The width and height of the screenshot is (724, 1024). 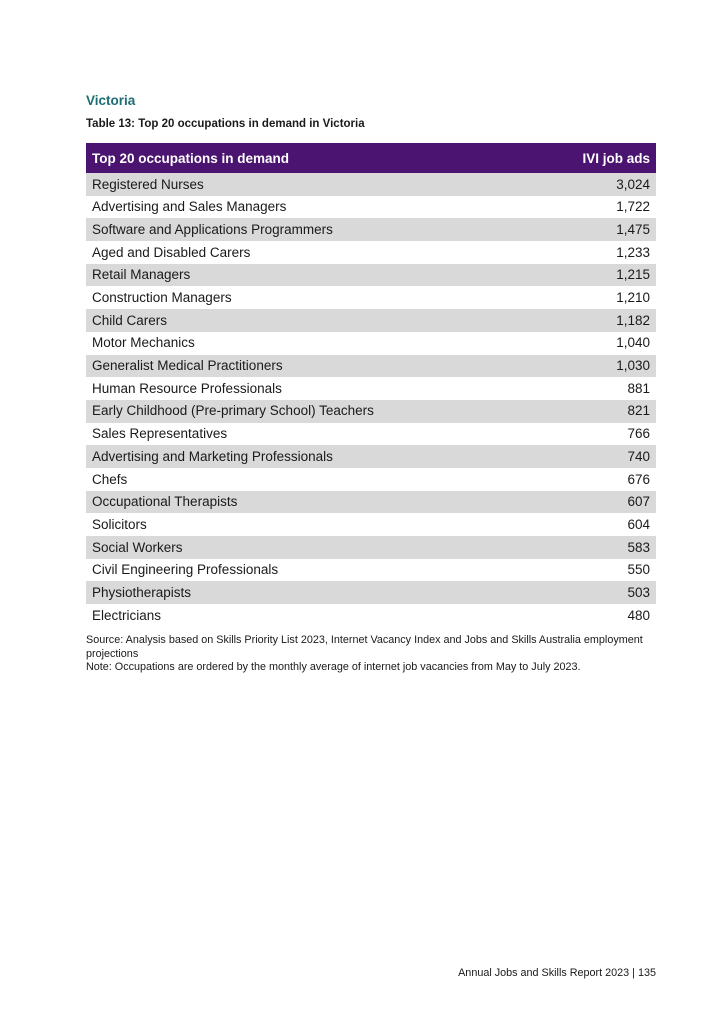 What do you see at coordinates (310, 502) in the screenshot?
I see `occupation-cell: Occupational Therapists` at bounding box center [310, 502].